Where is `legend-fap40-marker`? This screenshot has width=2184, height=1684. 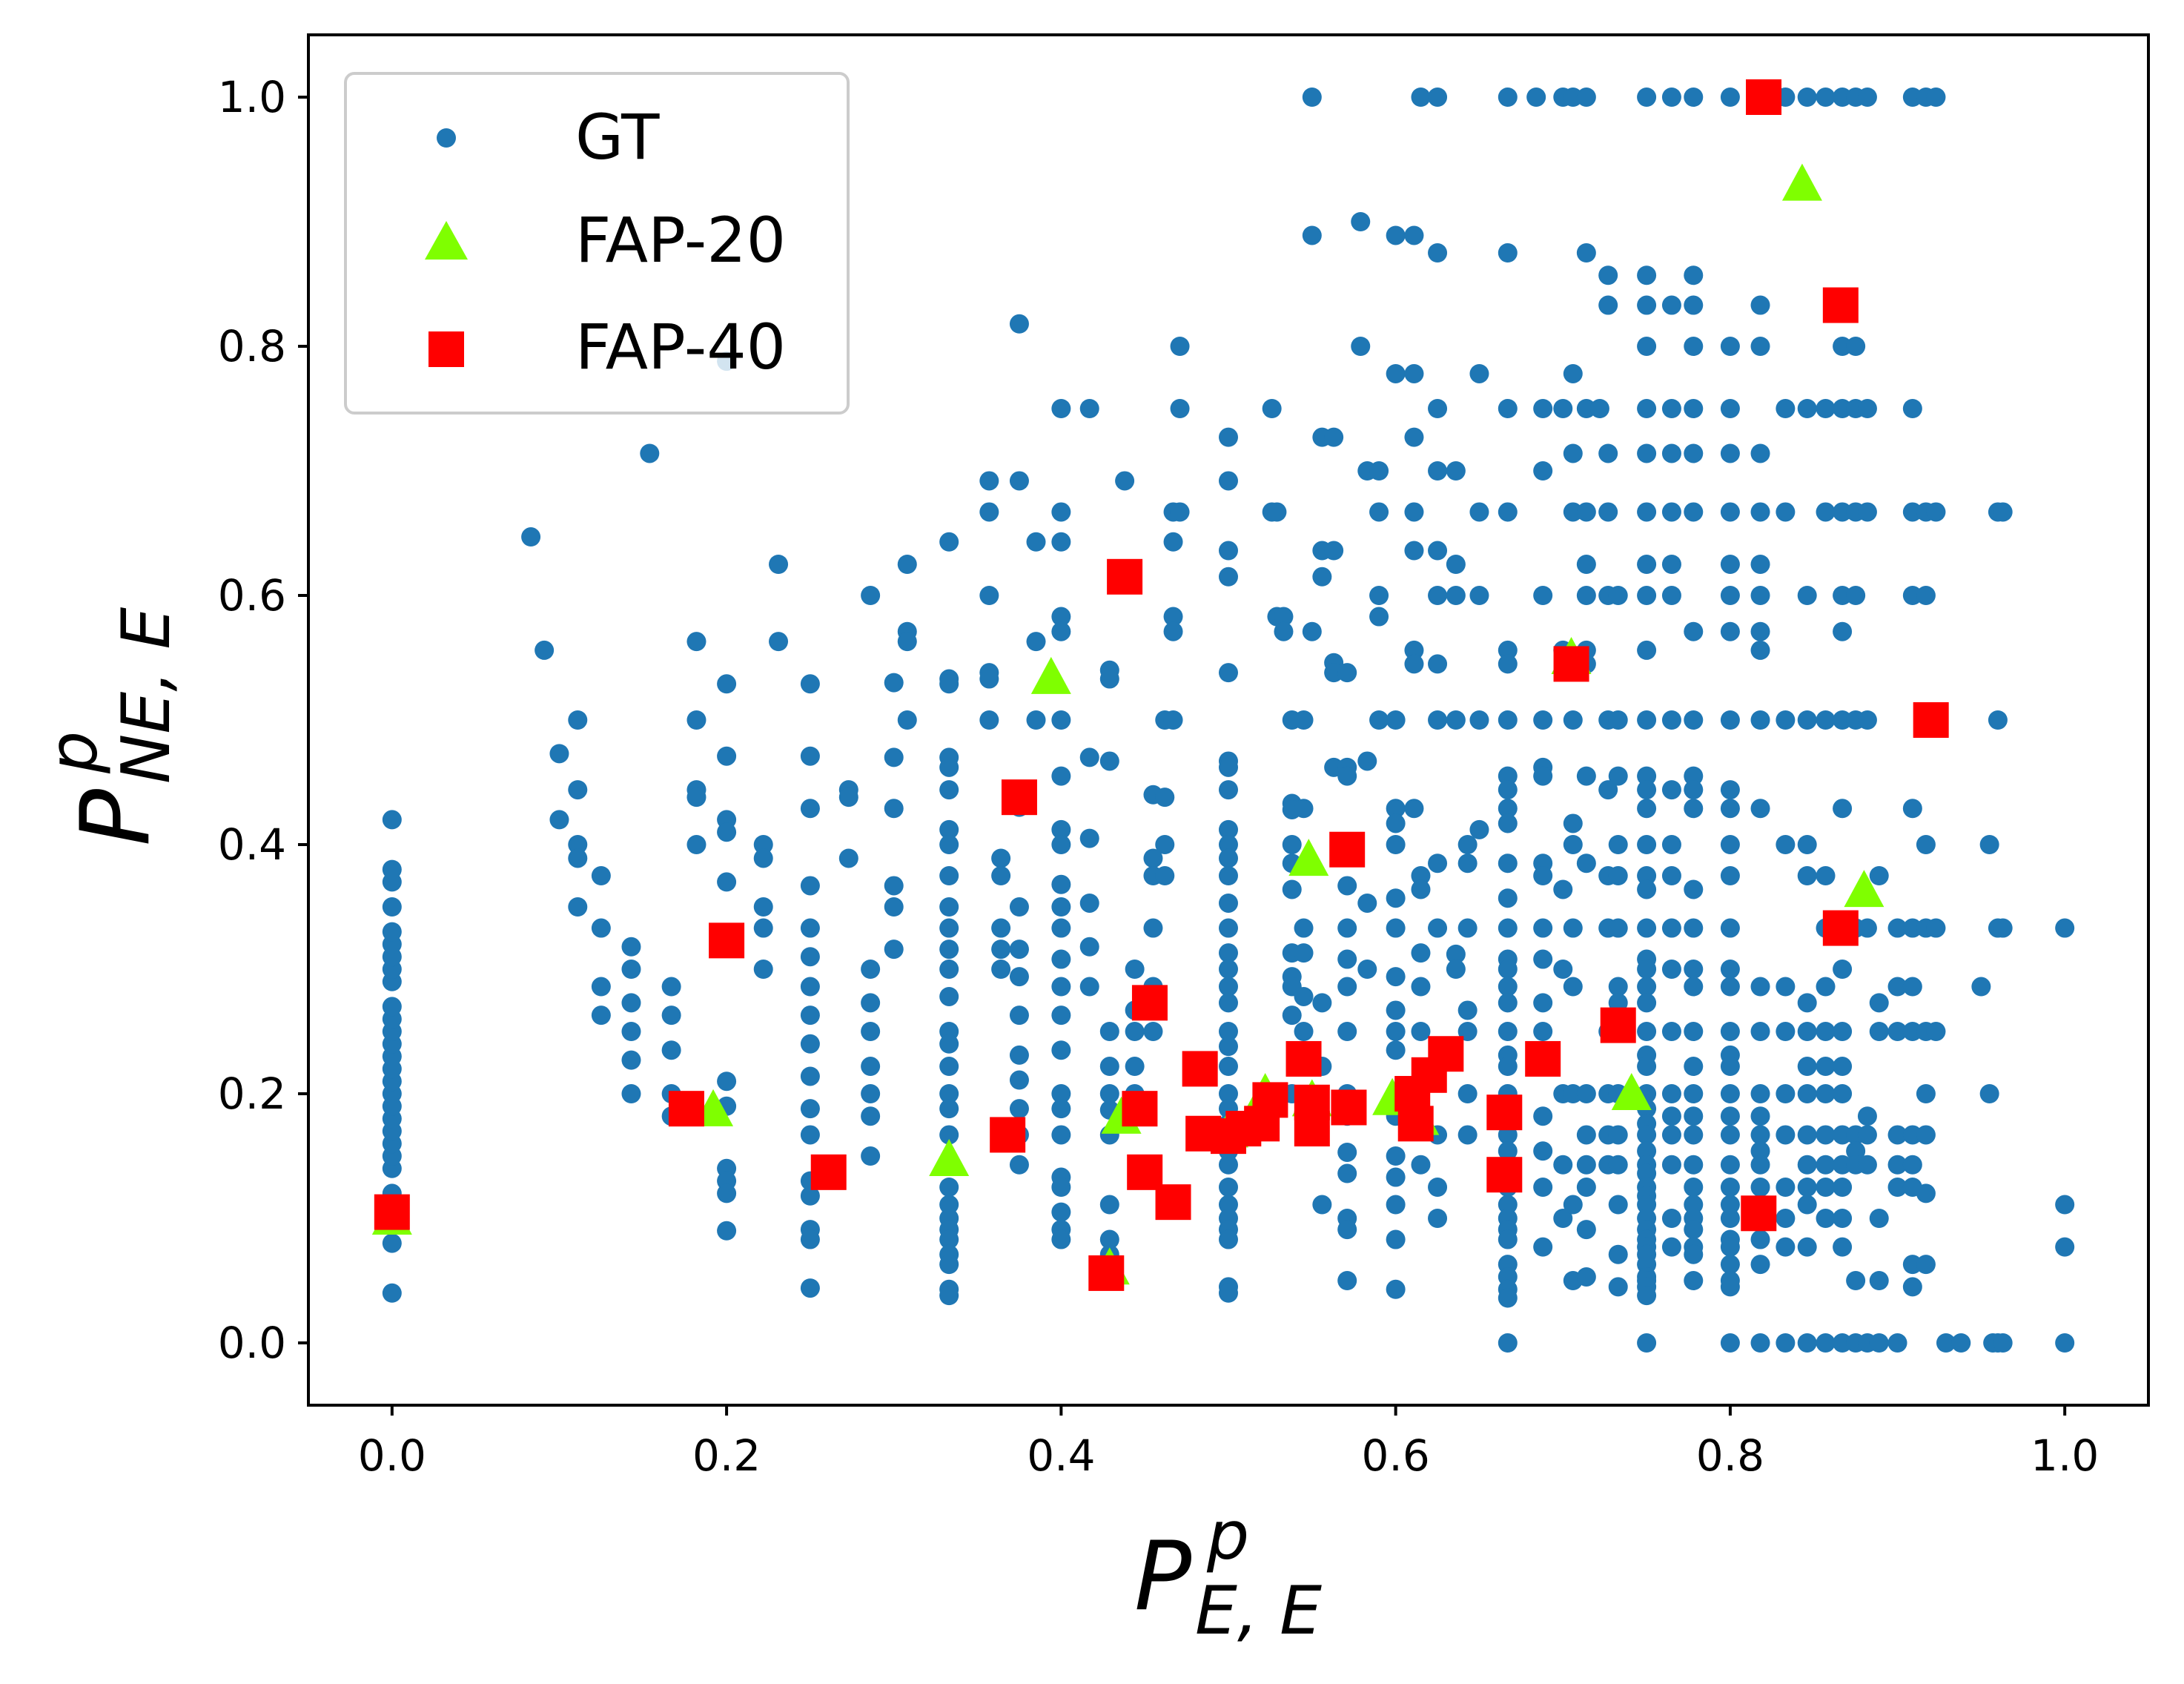
legend-fap40-marker is located at coordinates (446, 349).